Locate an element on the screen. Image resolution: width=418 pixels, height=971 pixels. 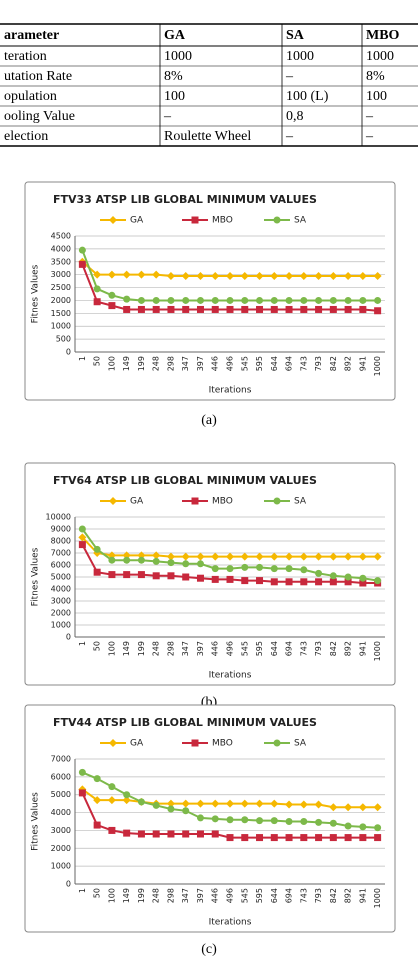
x-tick-label: 1 is located at coordinates (82, 890).